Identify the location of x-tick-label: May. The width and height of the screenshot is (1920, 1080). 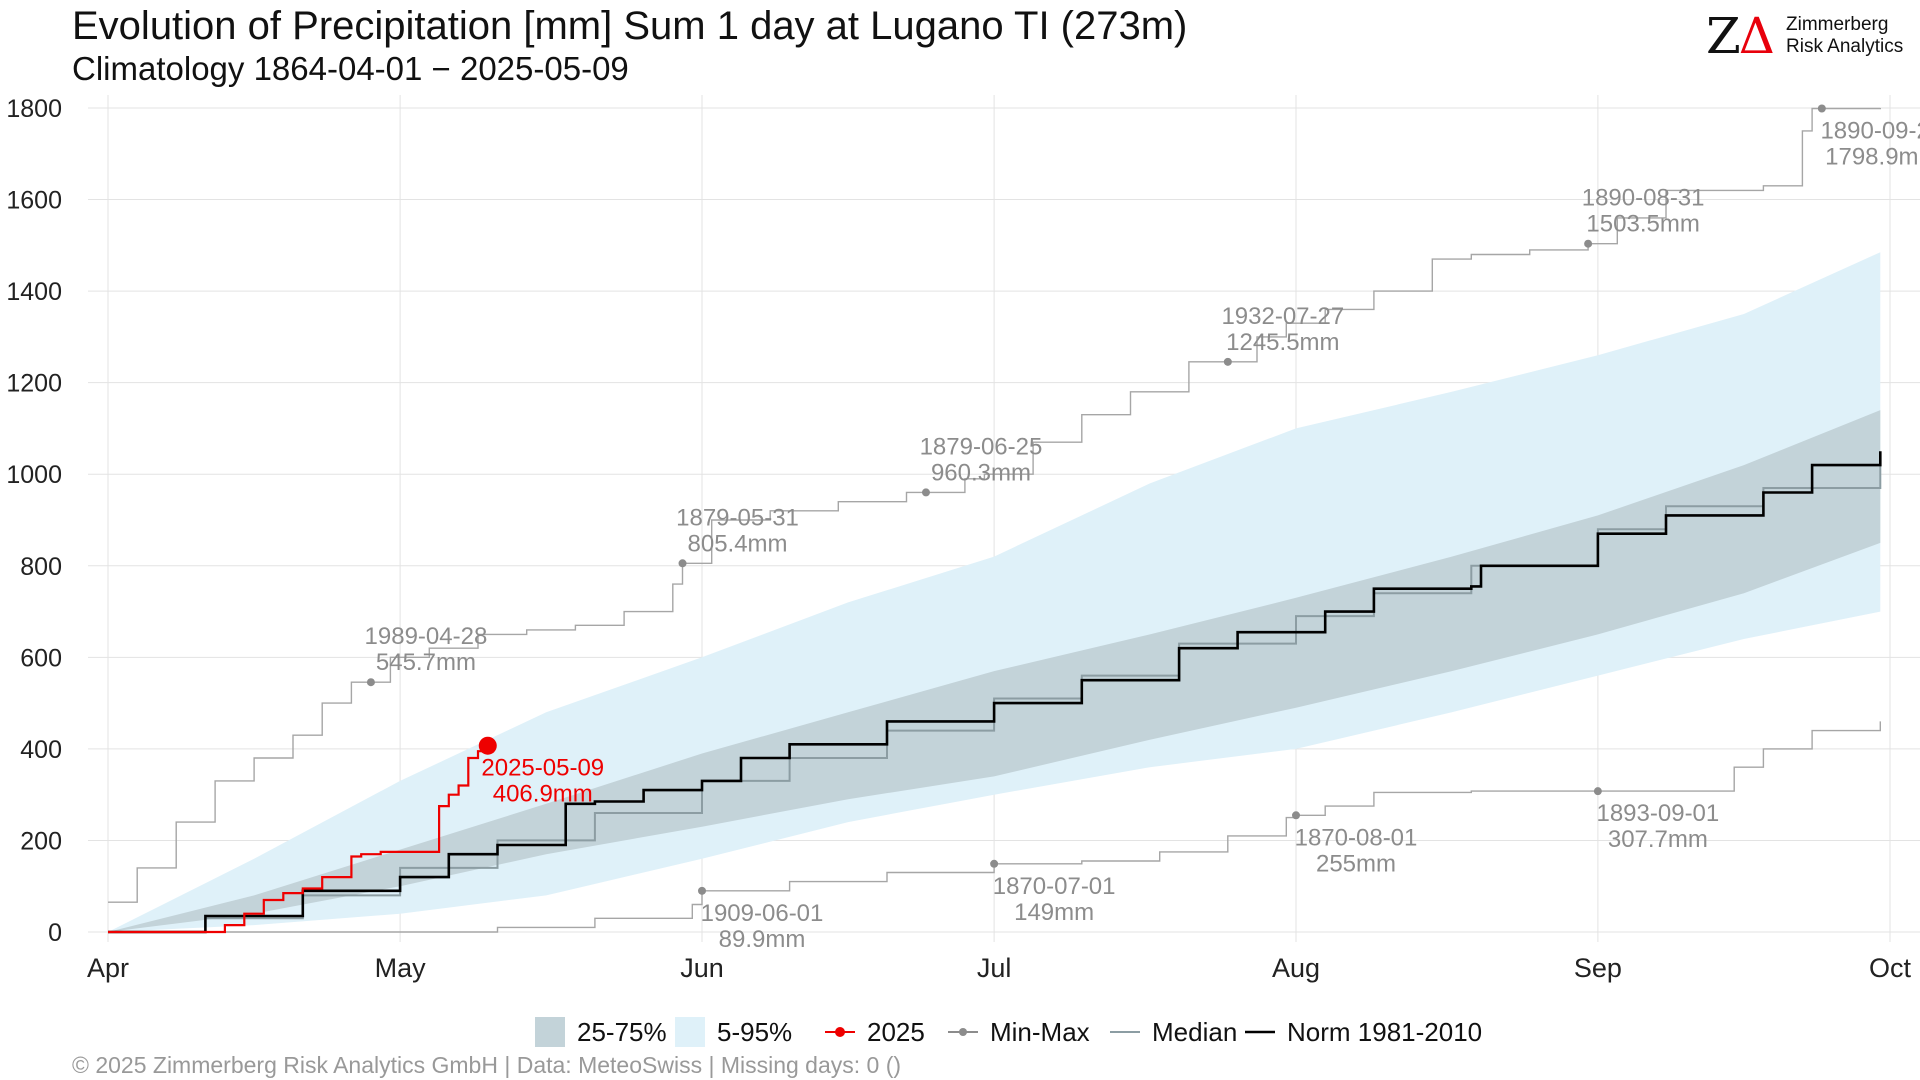
(401, 968).